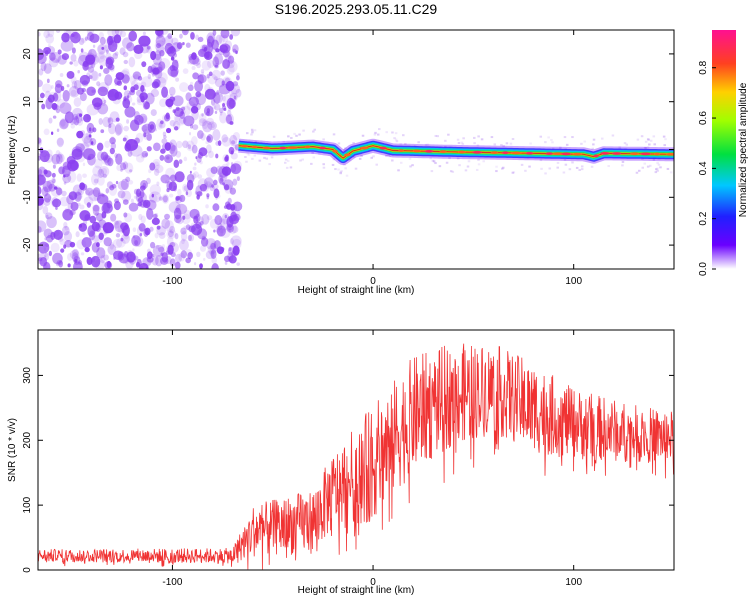 This screenshot has height=600, width=750. What do you see at coordinates (356, 290) in the screenshot?
I see `spectrogram-xlabel: Height of straight line (km)` at bounding box center [356, 290].